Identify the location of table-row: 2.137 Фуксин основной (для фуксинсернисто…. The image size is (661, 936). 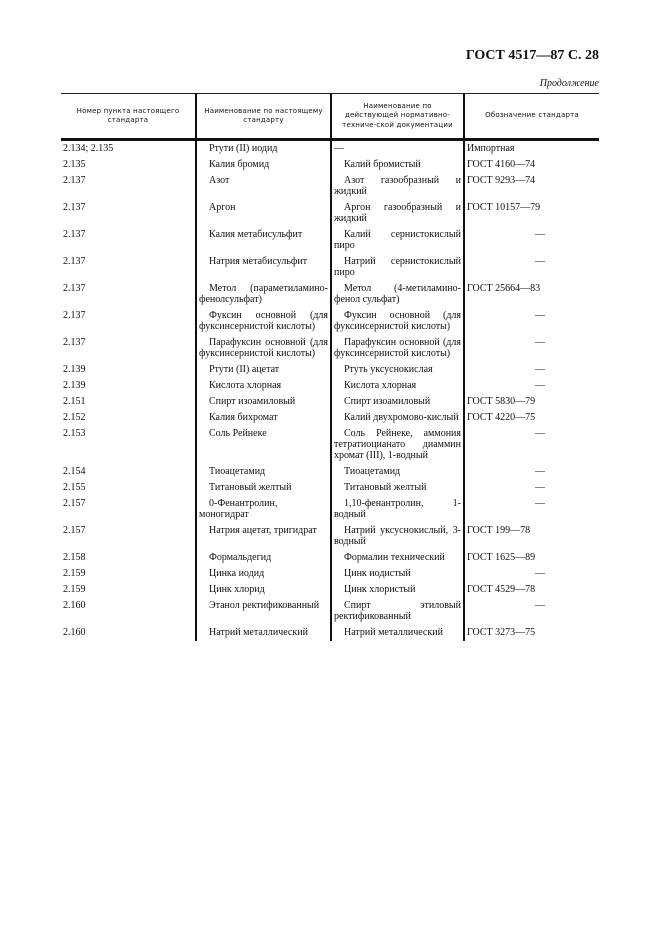
(330, 321).